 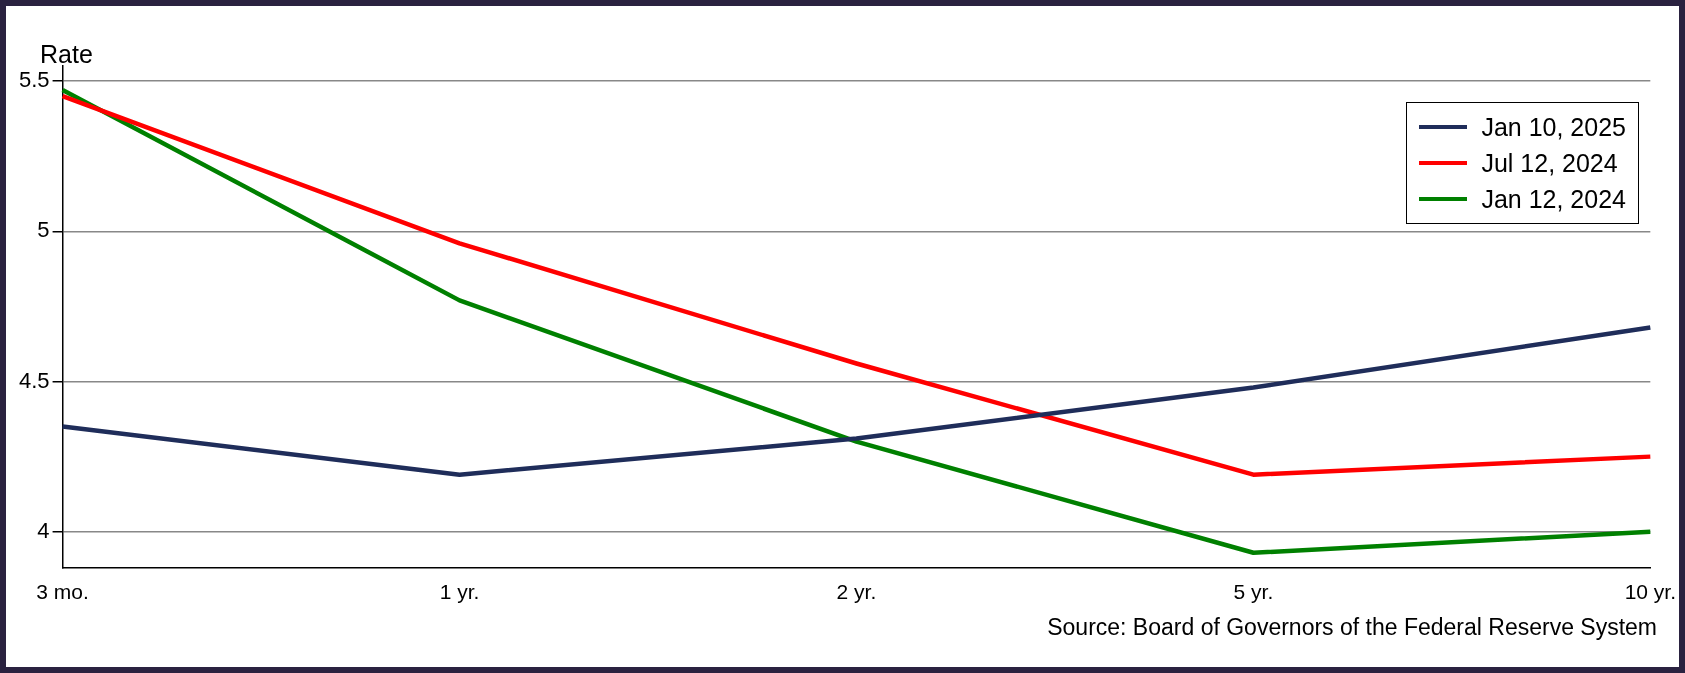 I want to click on legend-label: Jul 12, 2024, so click(x=1549, y=163).